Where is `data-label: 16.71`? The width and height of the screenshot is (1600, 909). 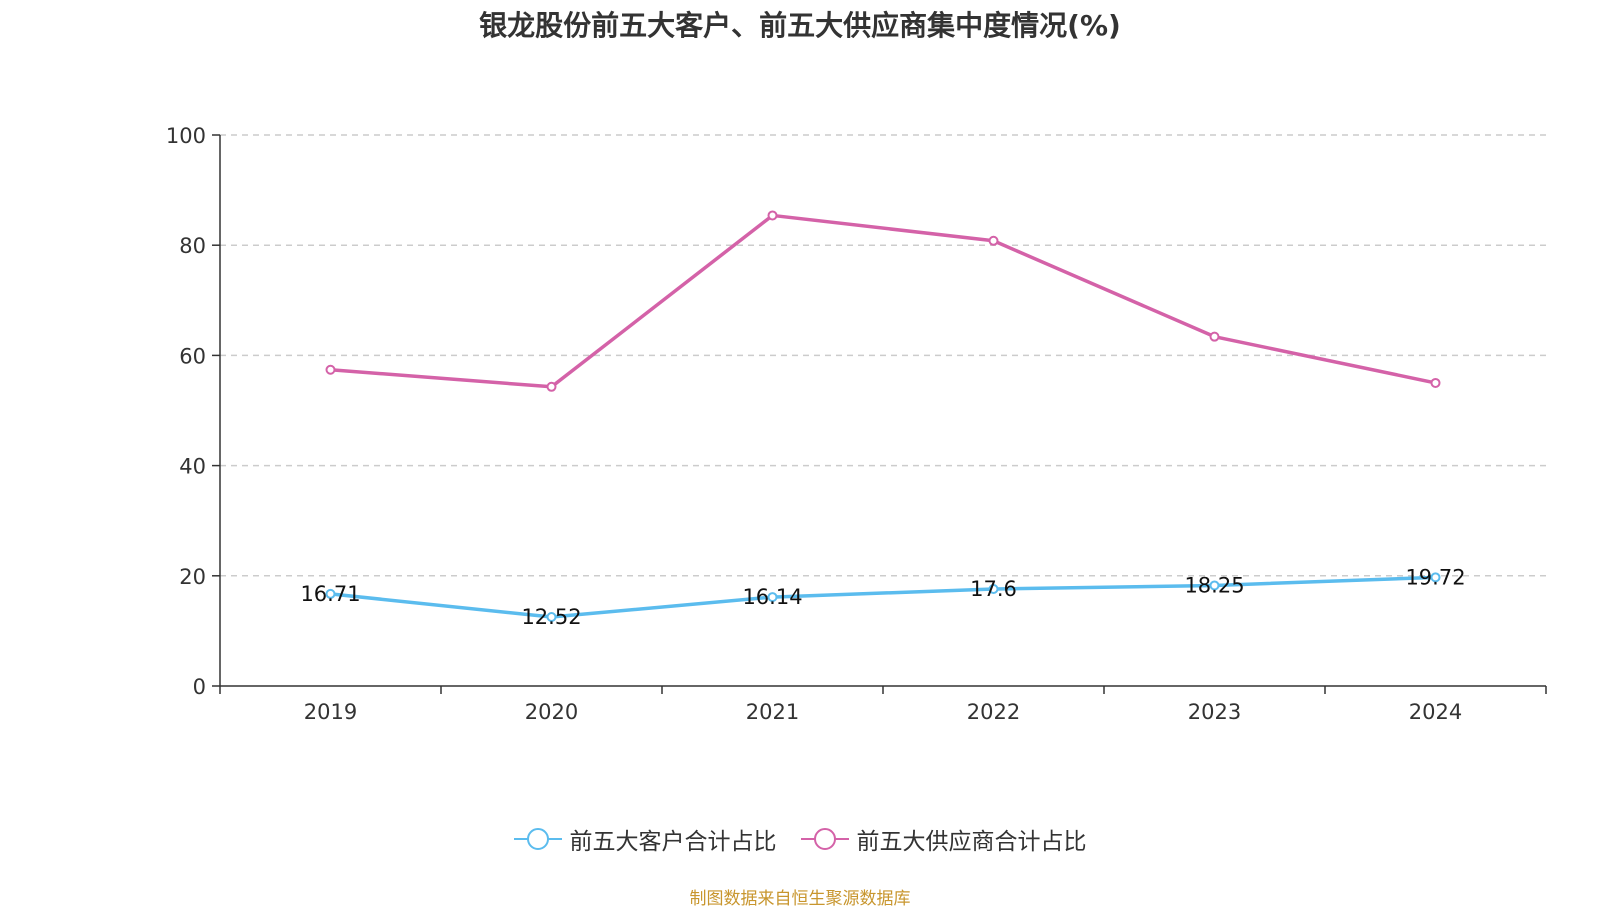
data-label: 16.71 is located at coordinates (330, 594).